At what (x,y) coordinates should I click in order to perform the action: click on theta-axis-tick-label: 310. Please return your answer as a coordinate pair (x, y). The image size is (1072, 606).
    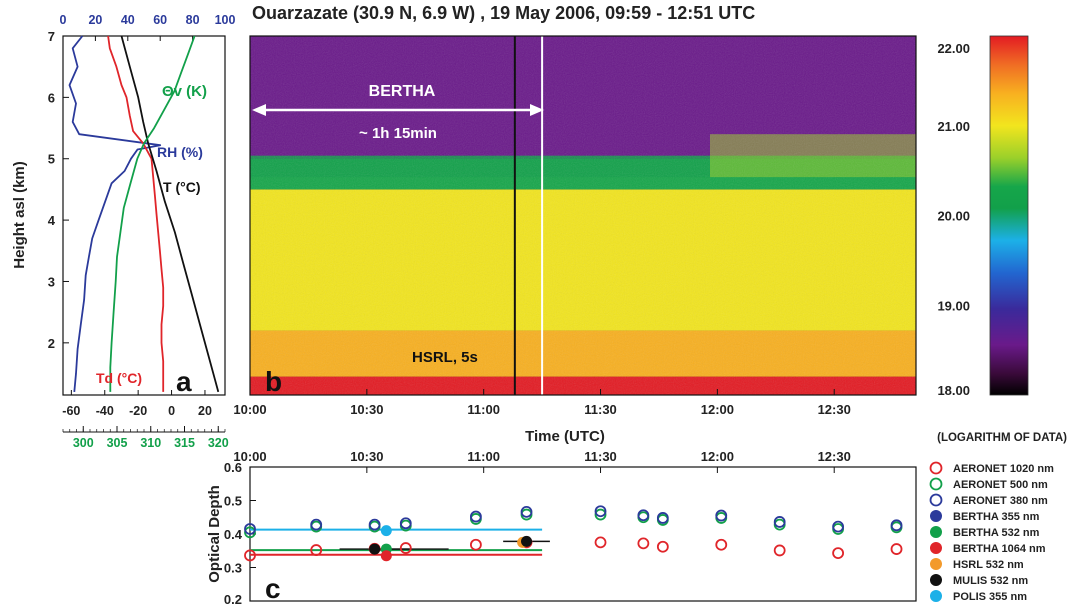
    Looking at the image, I should click on (150, 443).